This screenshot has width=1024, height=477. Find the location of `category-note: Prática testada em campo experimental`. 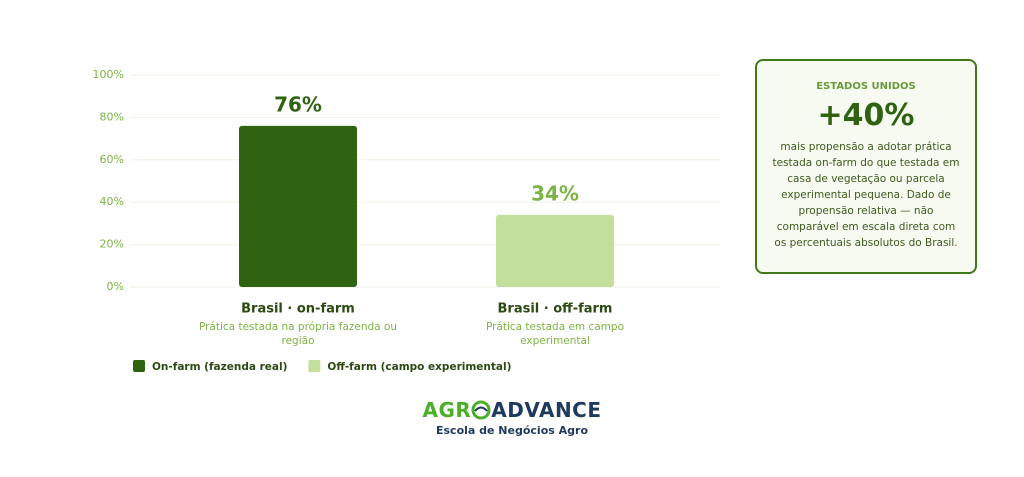

category-note: Prática testada em campo experimental is located at coordinates (555, 334).